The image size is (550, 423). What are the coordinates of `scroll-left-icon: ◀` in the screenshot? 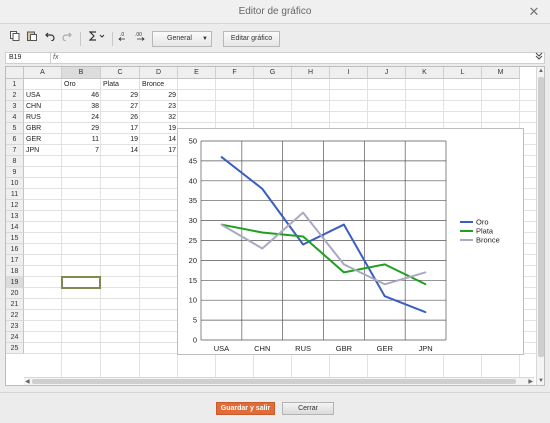 It's located at (27, 382).